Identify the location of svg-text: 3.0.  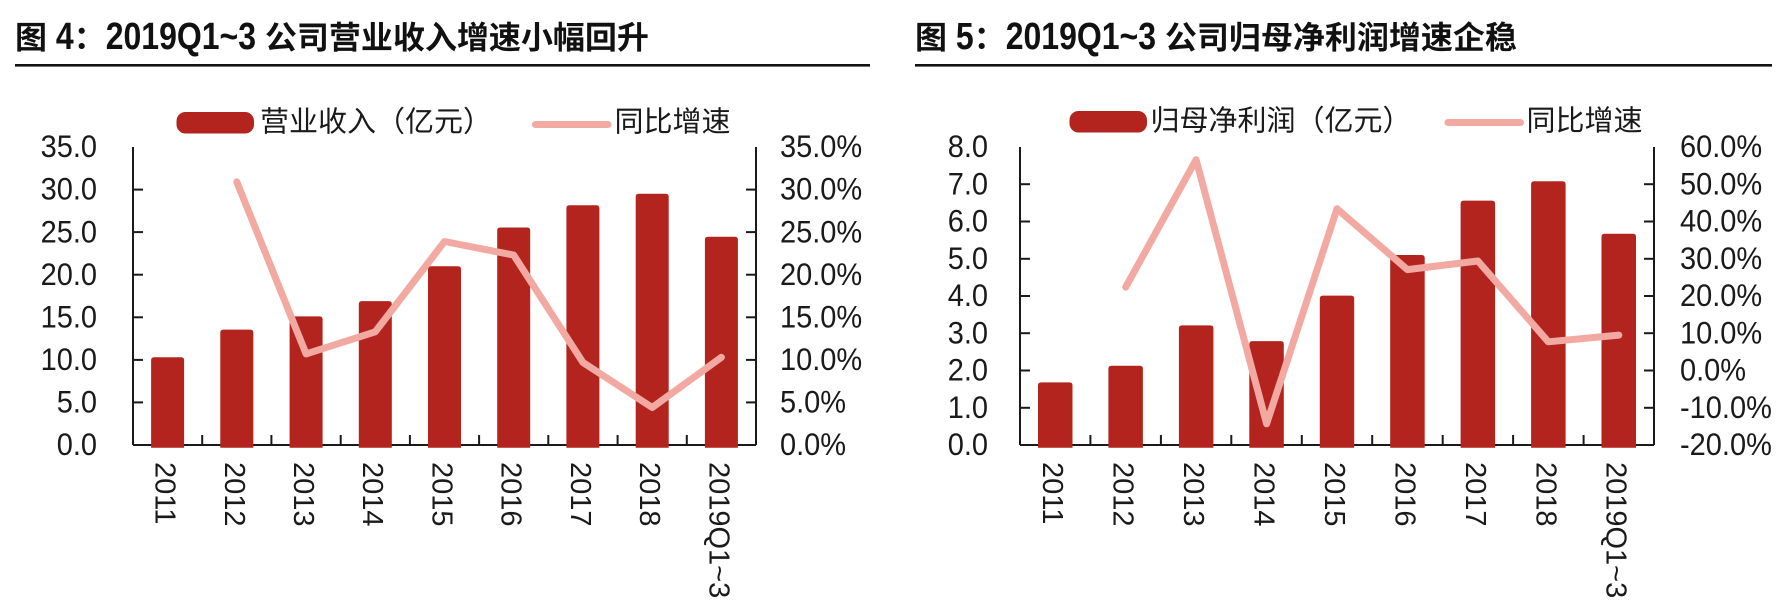
(968, 333).